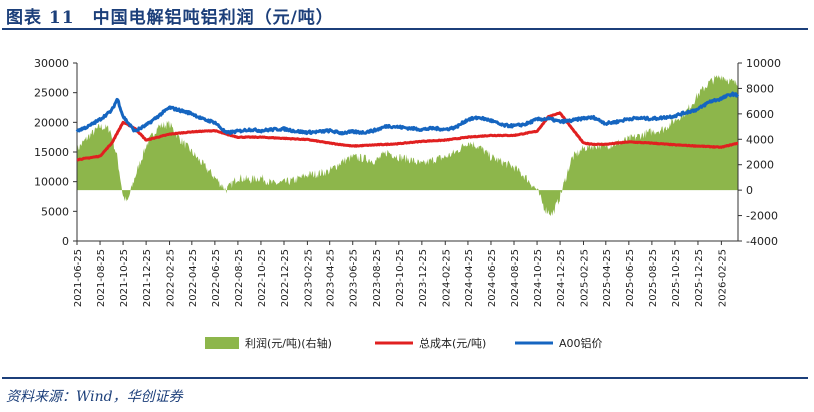  What do you see at coordinates (193, 278) in the screenshot?
I see `x-tick-label: 2022-04-25` at bounding box center [193, 278].